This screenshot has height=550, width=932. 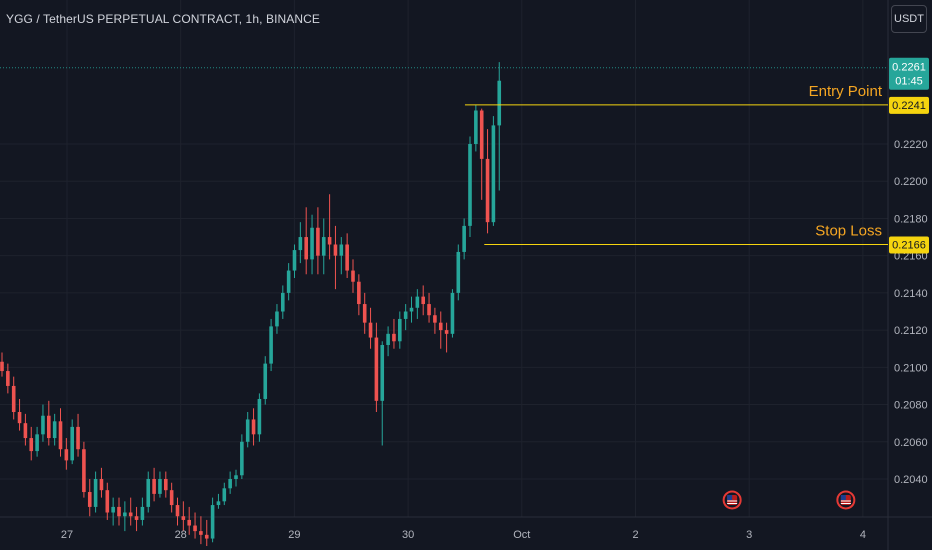 I want to click on y-tick-label: 0.2100, so click(x=911, y=368).